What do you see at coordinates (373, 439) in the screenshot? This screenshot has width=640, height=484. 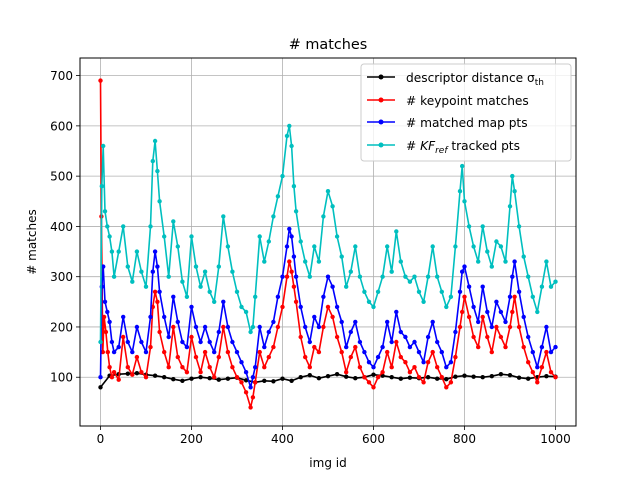 I see `x-tick-label: 600` at bounding box center [373, 439].